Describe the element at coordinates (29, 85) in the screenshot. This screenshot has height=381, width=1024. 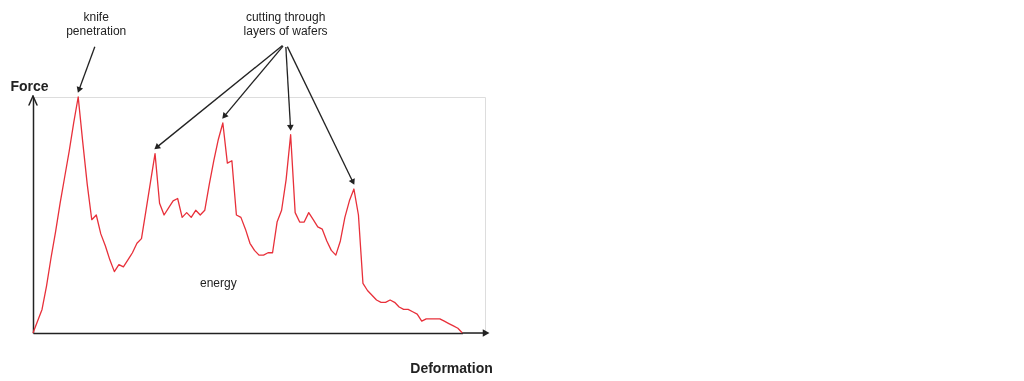
I see `y-axis-title: Force` at that location.